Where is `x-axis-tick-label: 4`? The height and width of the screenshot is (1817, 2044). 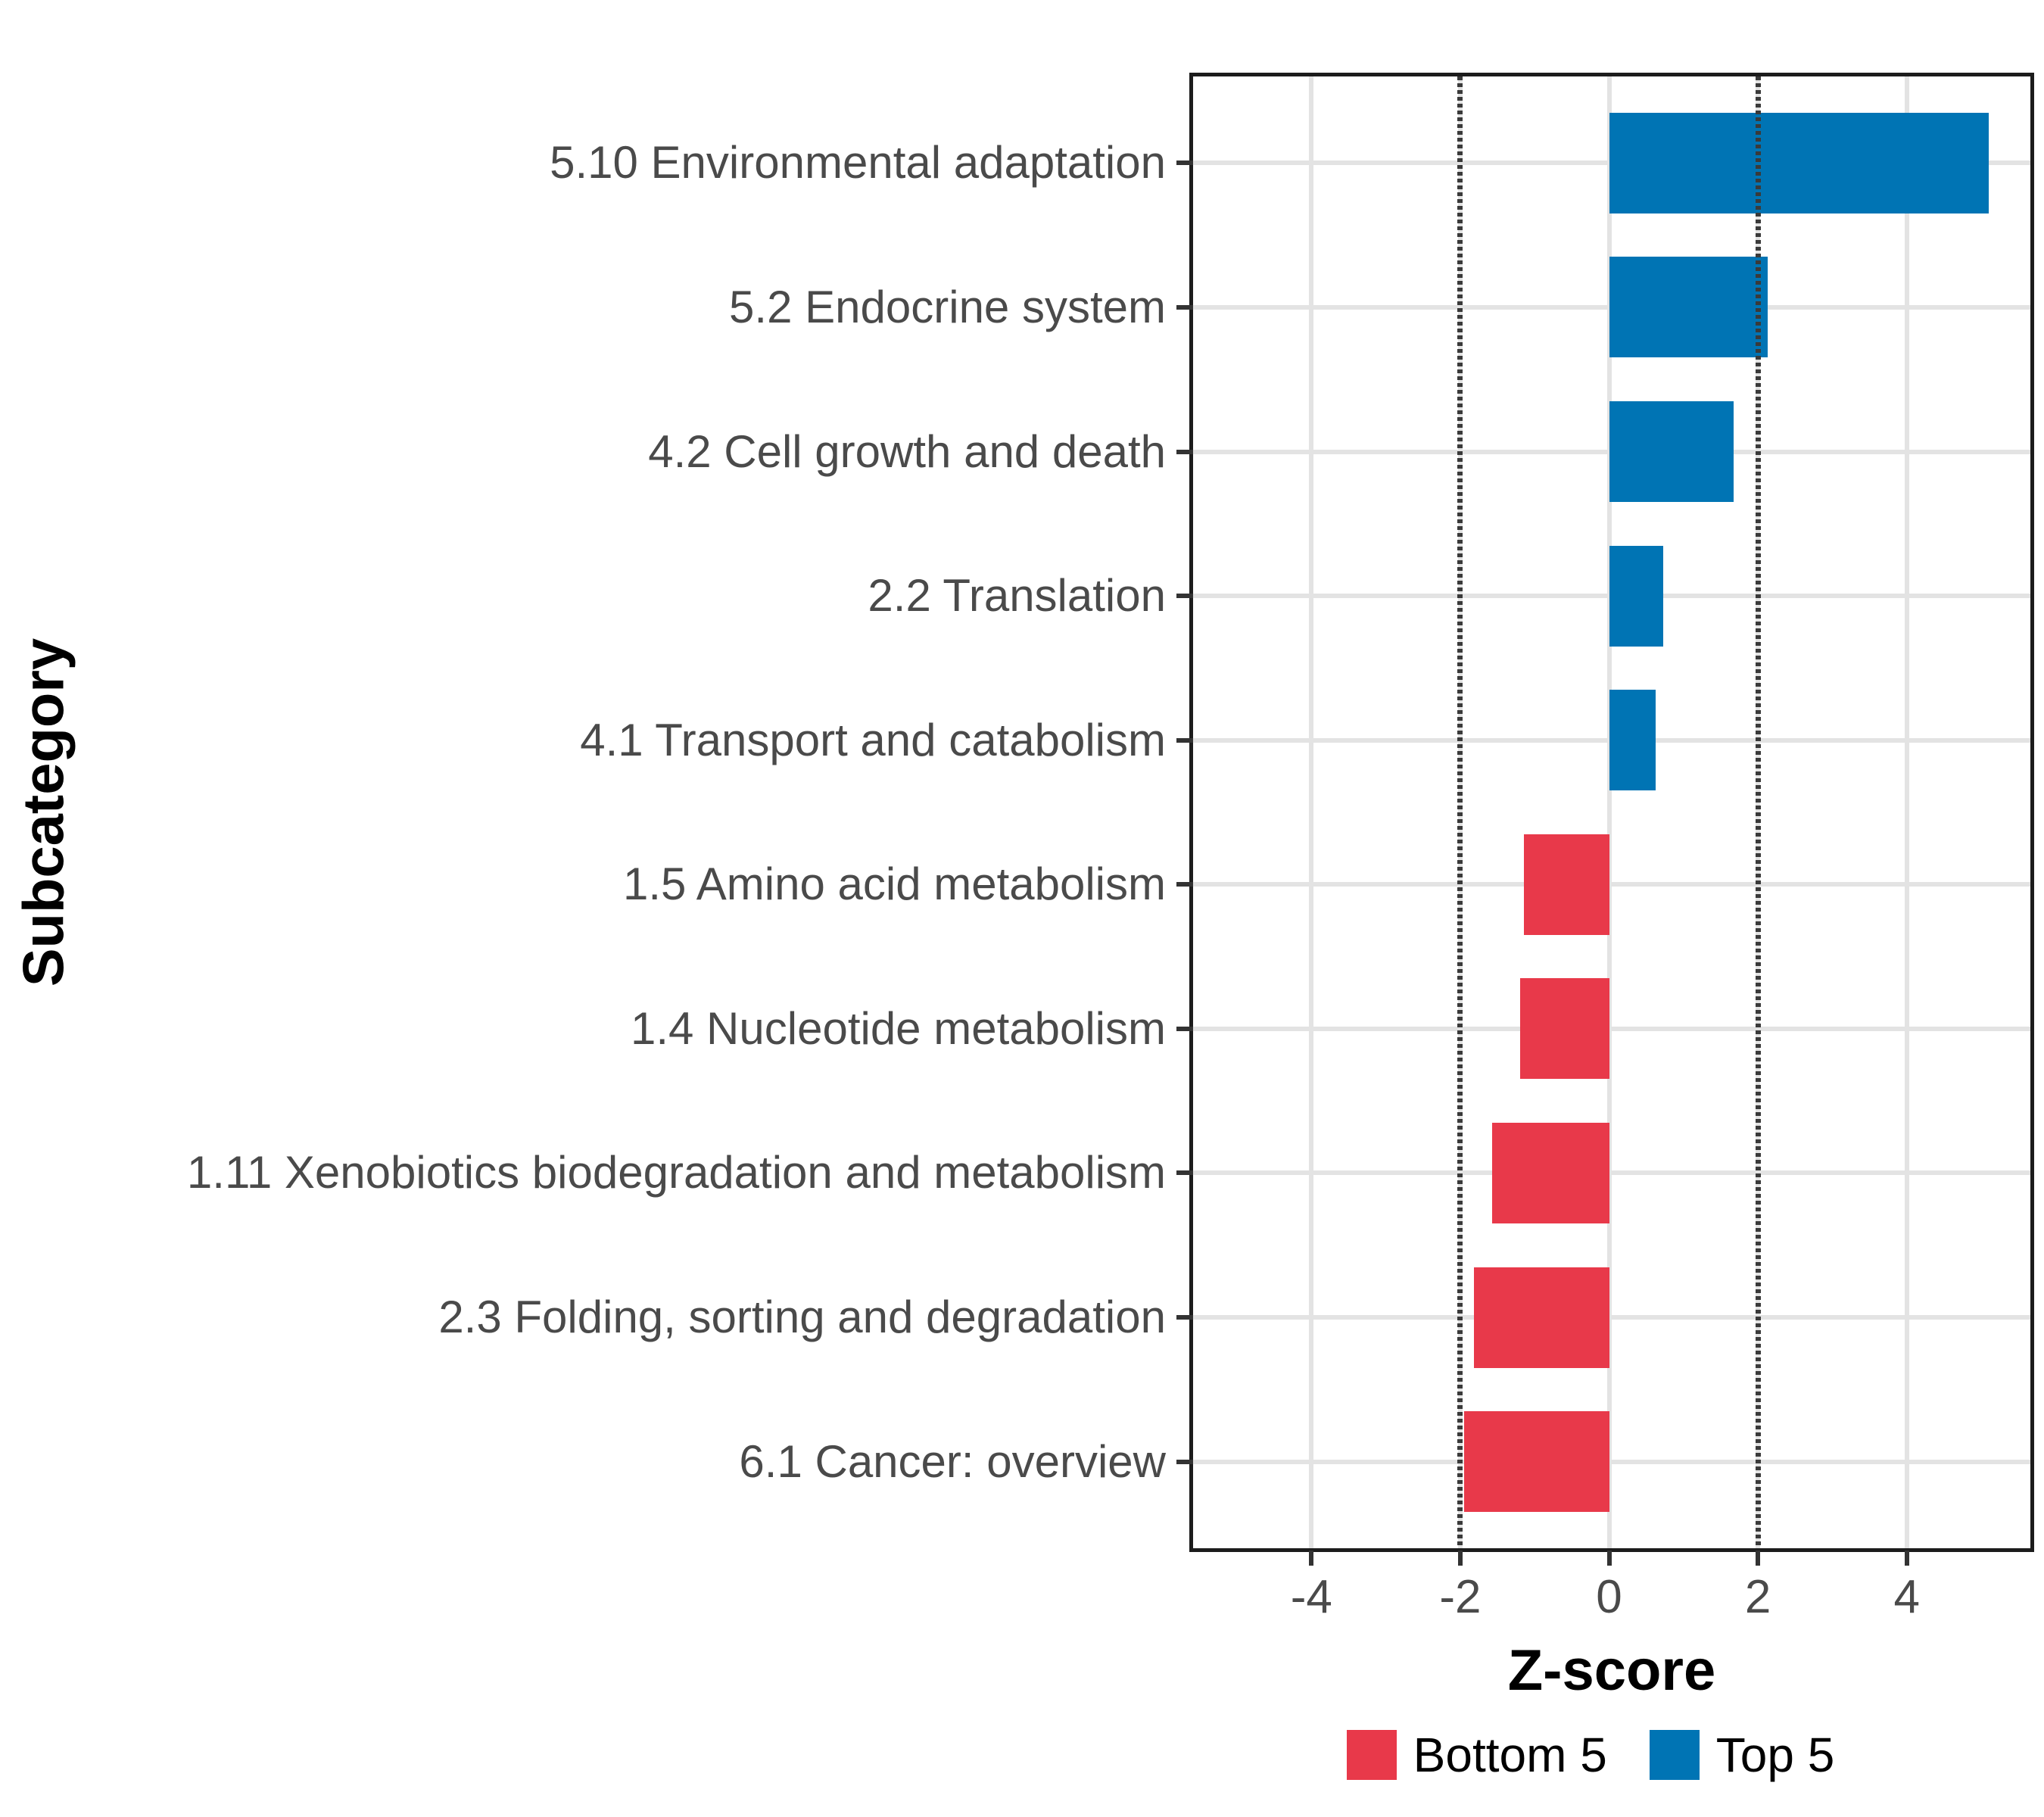
x-axis-tick-label: 4 is located at coordinates (1907, 1597).